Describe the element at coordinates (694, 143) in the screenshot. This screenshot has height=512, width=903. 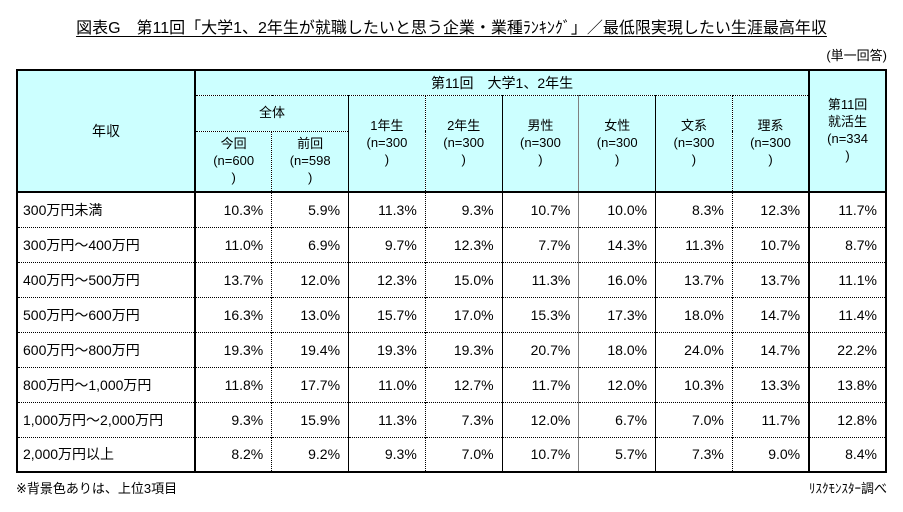
I see `col-header-humanities: 文系 (n=300 )` at that location.